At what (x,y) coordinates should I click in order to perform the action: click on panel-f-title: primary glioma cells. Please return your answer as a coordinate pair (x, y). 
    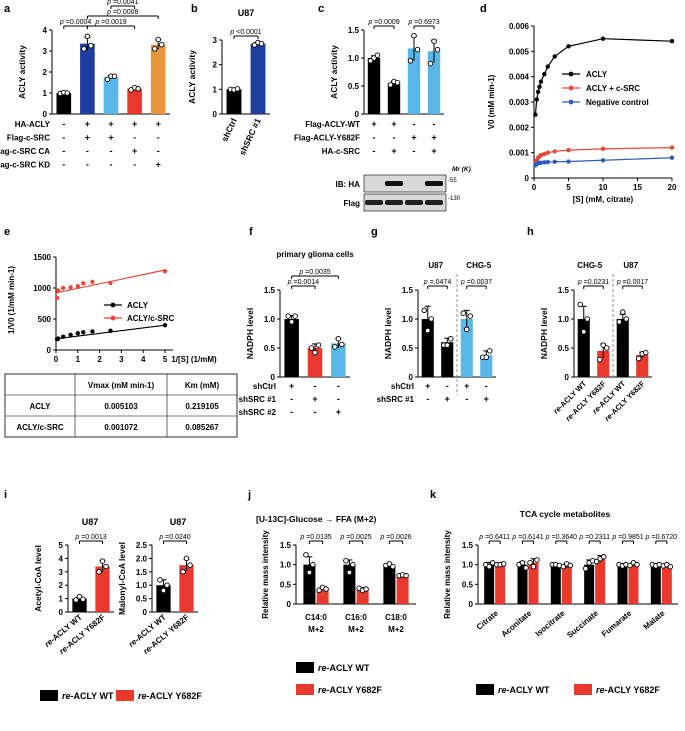
    Looking at the image, I should click on (315, 254).